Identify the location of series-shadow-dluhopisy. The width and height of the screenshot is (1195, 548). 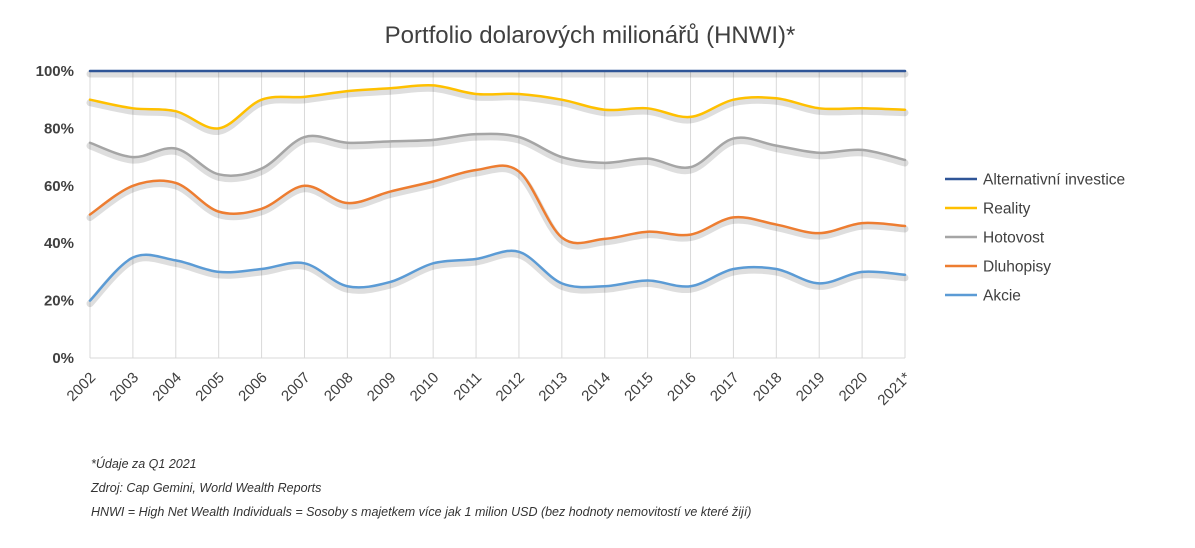
(497, 207).